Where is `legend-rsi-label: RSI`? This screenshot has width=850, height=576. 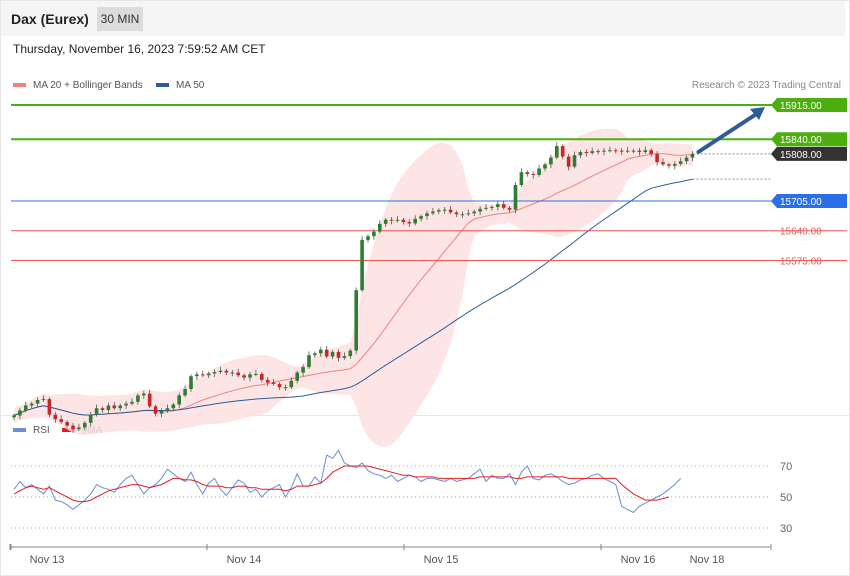
legend-rsi-label: RSI is located at coordinates (41, 430).